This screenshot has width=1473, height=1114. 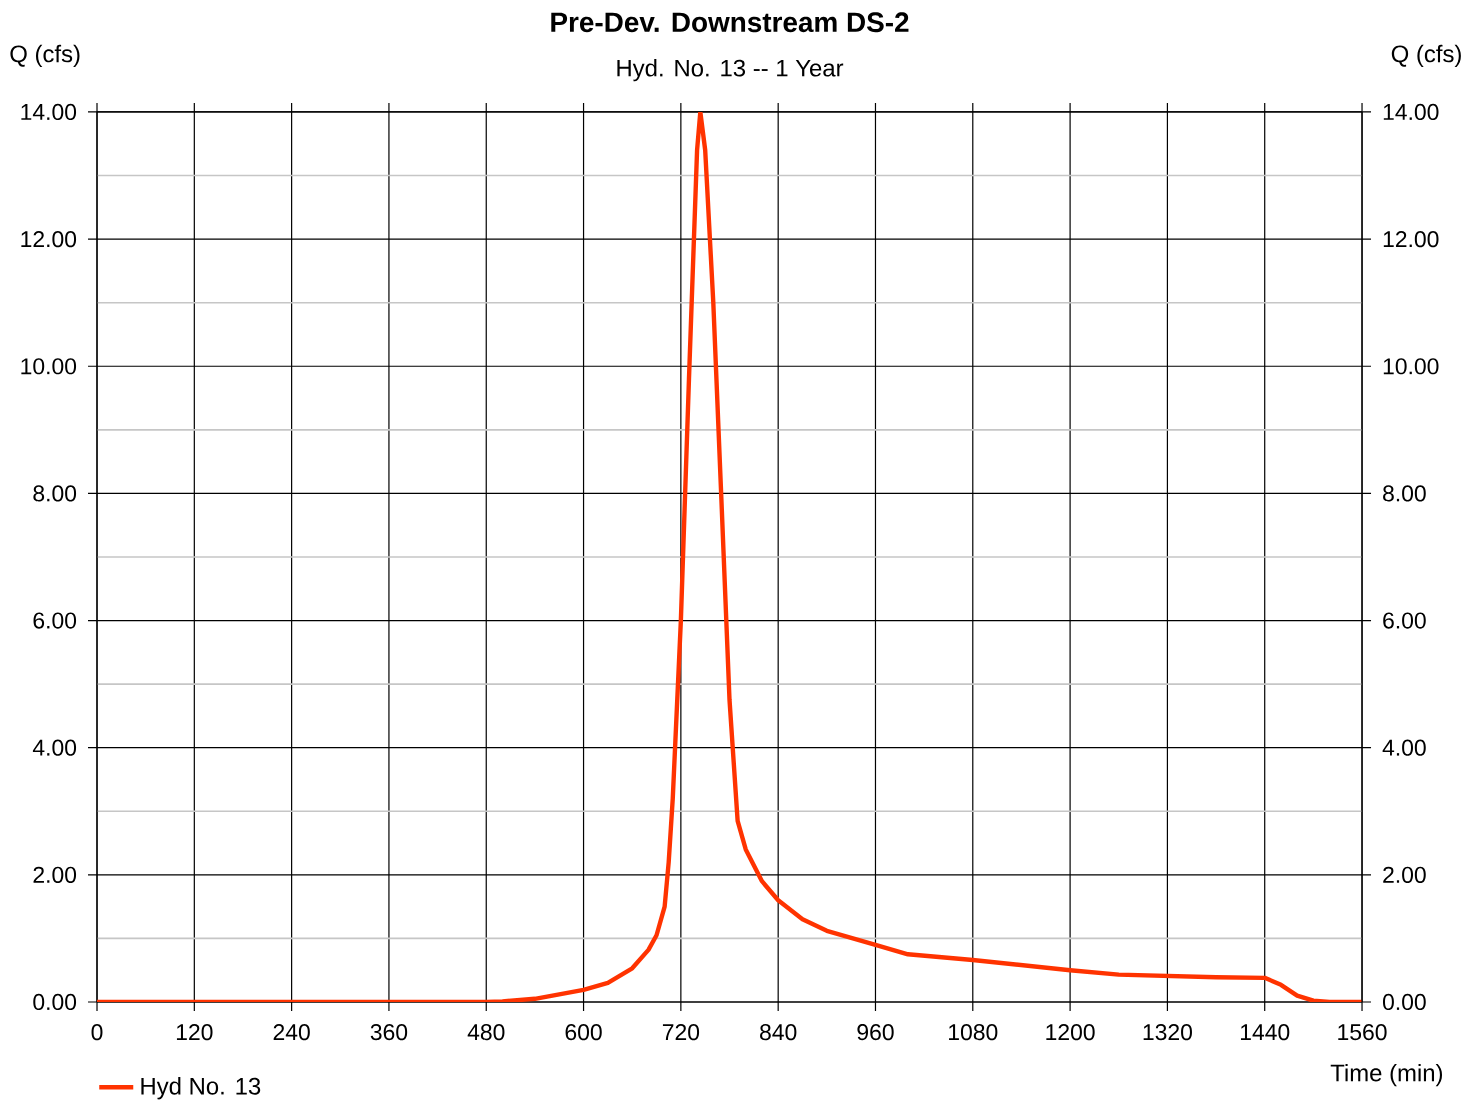 What do you see at coordinates (1167, 1032) in the screenshot?
I see `x-tick-label: 1320` at bounding box center [1167, 1032].